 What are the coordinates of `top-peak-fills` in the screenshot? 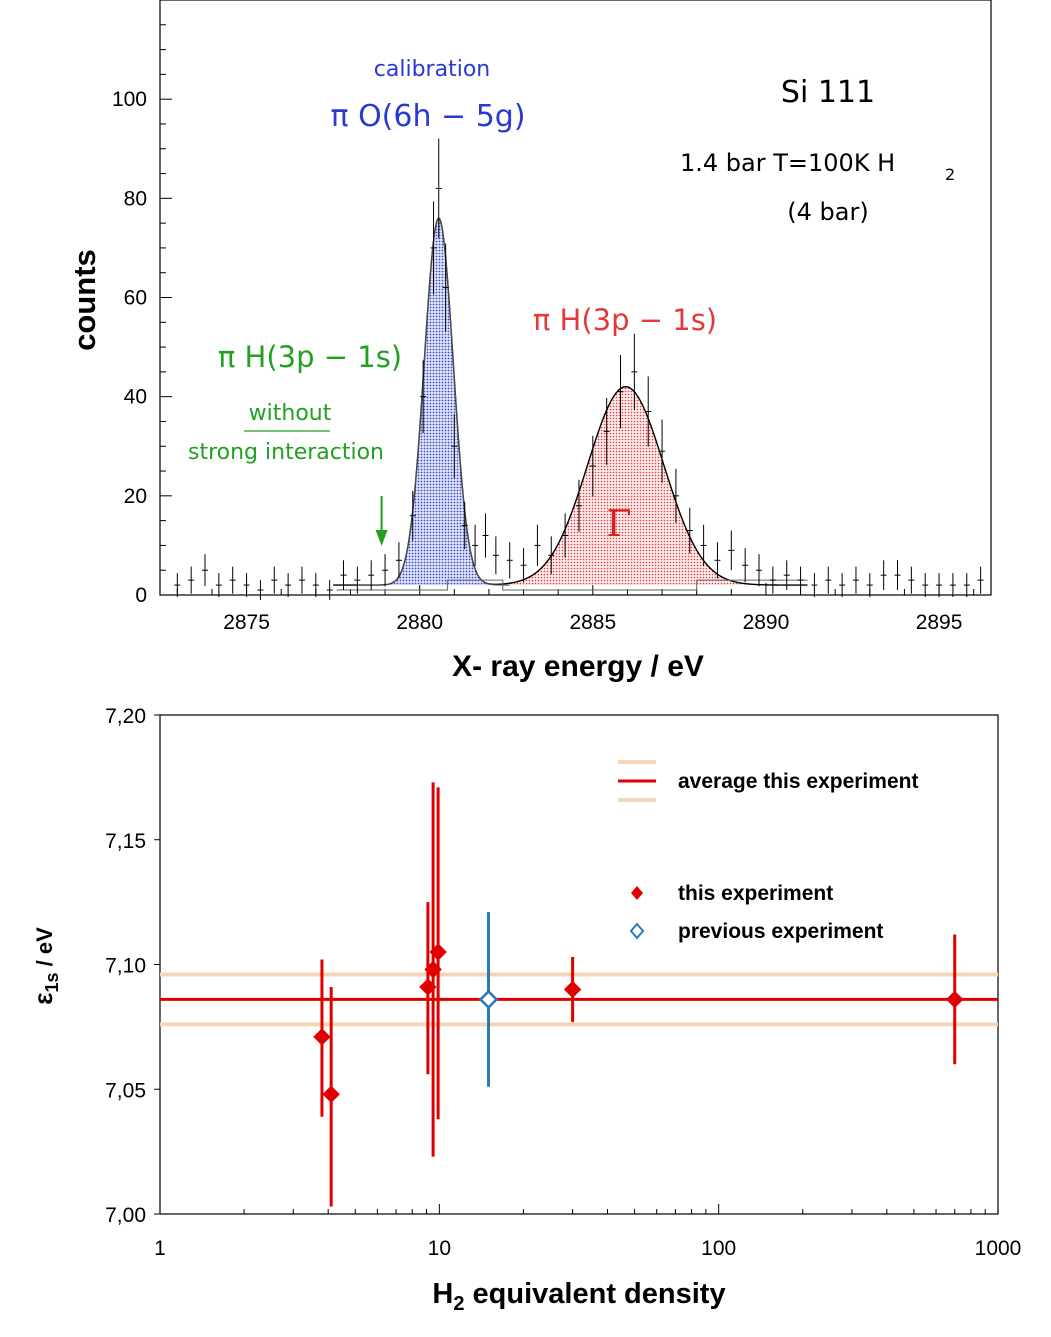 It's located at (581, 402).